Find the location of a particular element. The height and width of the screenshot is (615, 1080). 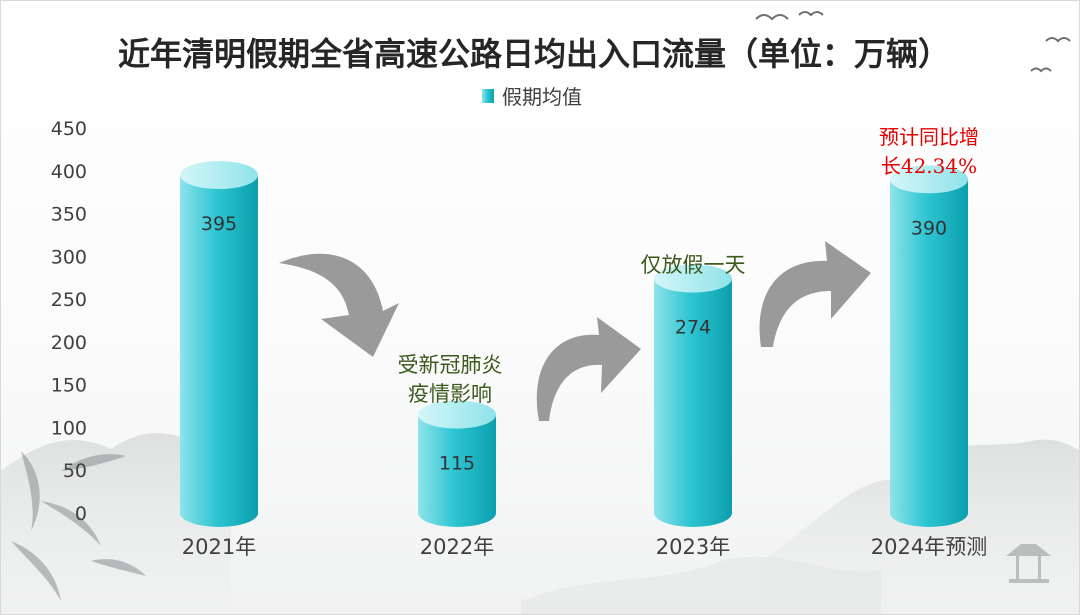

mountain-right is located at coordinates (920, 526).